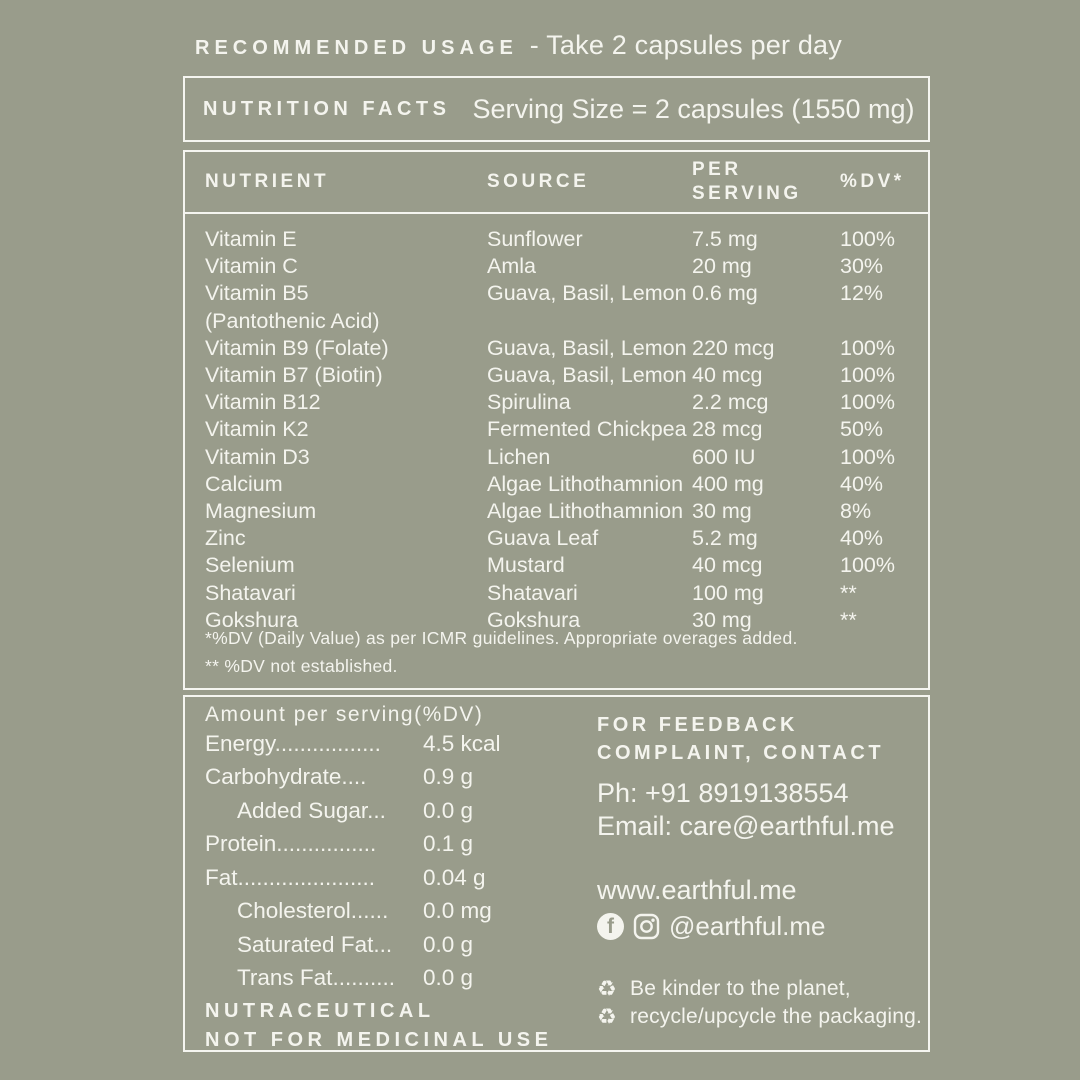 This screenshot has height=1080, width=1080. Describe the element at coordinates (762, 739) in the screenshot. I see `contact-heading: FOR FEEDBACK COMPLAINT, CONTACT` at that location.